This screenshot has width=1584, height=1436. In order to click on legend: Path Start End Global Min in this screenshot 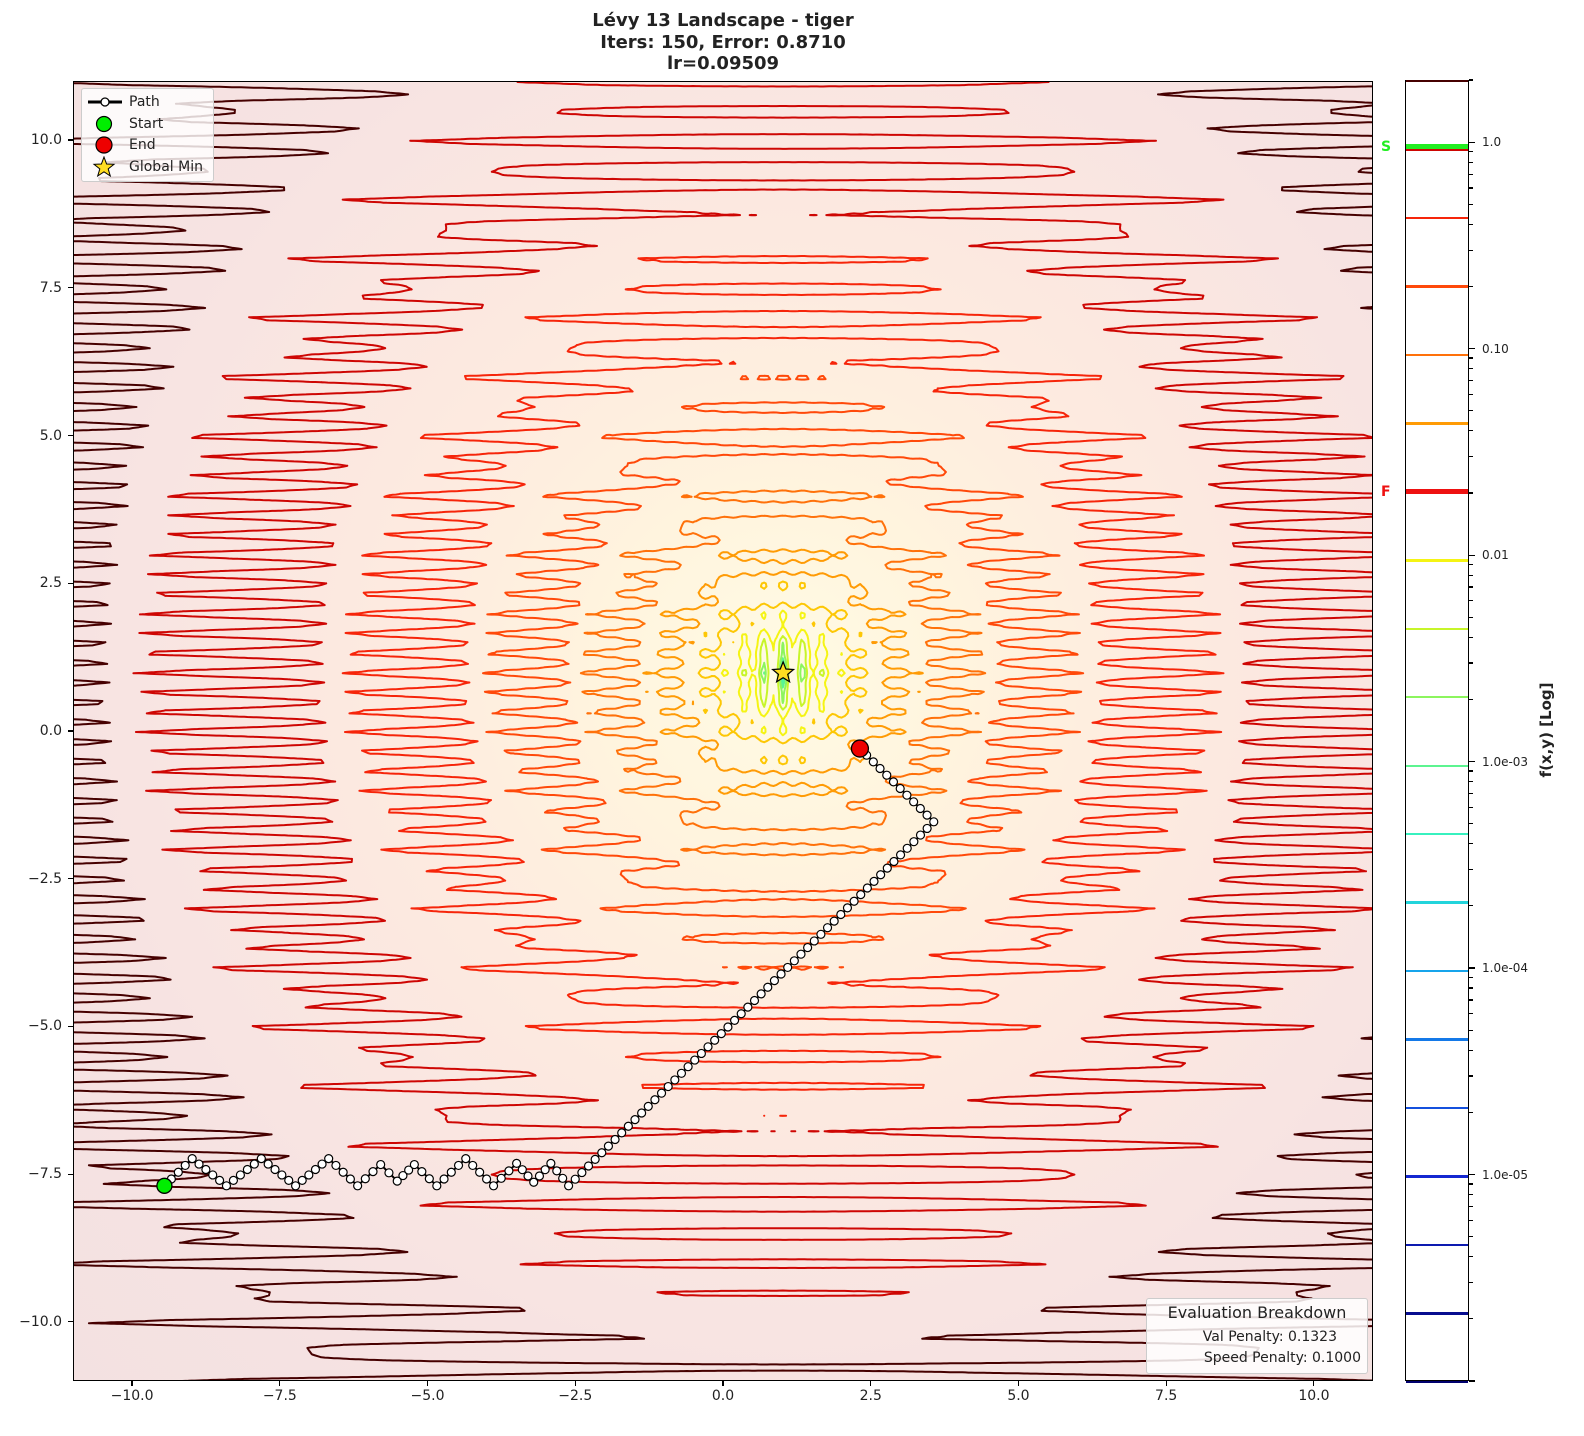, I will do `click(147, 135)`.